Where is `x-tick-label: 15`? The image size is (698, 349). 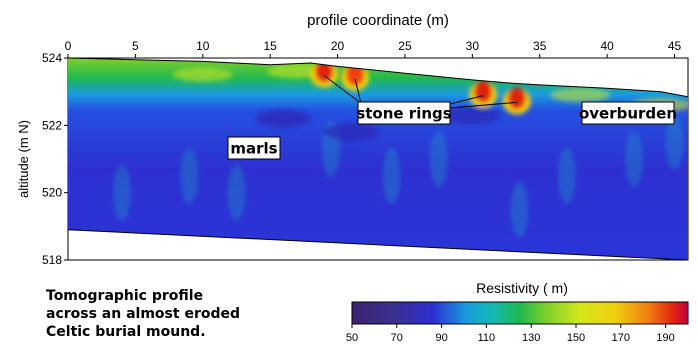 x-tick-label: 15 is located at coordinates (270, 46).